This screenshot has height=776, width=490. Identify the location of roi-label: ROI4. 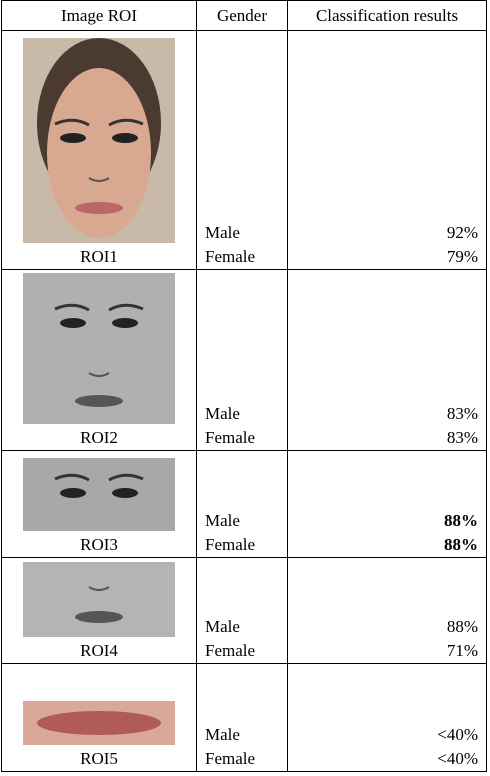
(99, 650).